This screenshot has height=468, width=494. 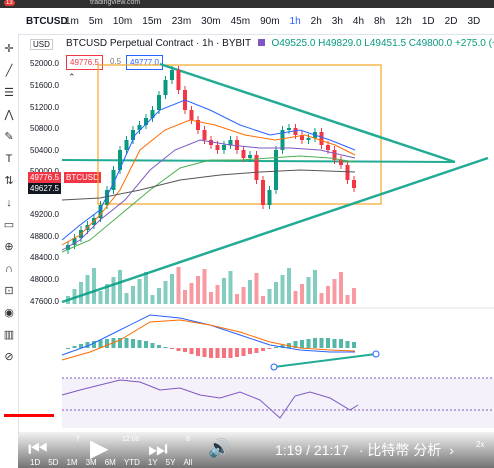 What do you see at coordinates (44, 150) in the screenshot?
I see `price-tick: 50400.0` at bounding box center [44, 150].